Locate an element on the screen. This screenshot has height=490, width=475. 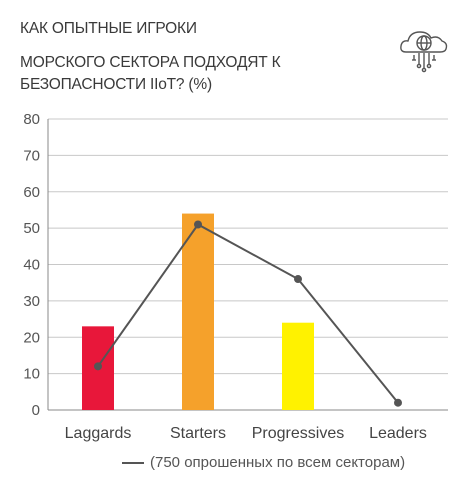
line-point-starters is located at coordinates (198, 224).